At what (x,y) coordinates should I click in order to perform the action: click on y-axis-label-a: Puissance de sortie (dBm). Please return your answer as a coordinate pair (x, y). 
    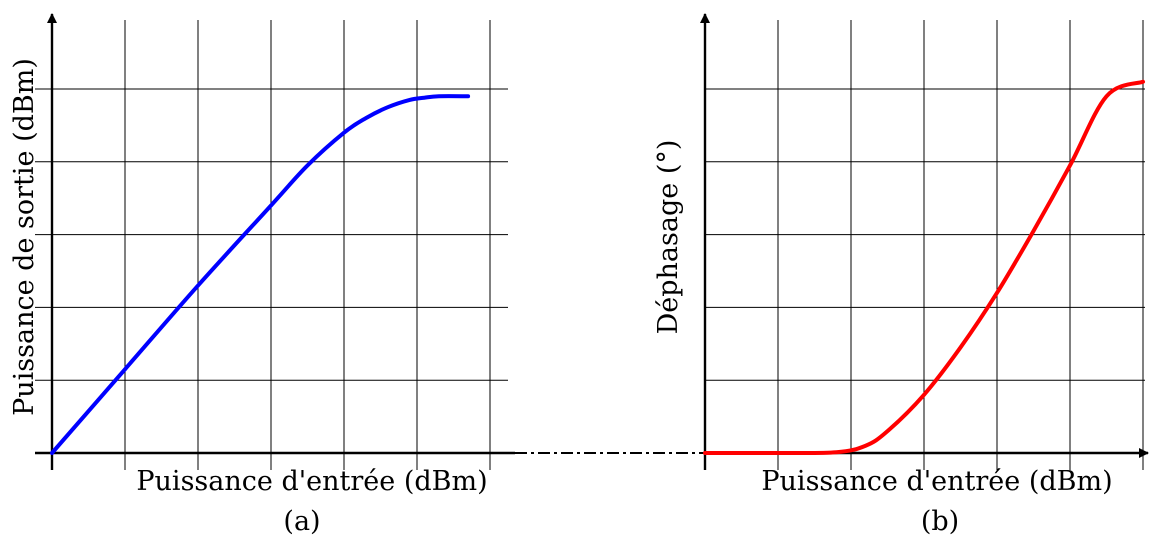
    Looking at the image, I should click on (24, 237).